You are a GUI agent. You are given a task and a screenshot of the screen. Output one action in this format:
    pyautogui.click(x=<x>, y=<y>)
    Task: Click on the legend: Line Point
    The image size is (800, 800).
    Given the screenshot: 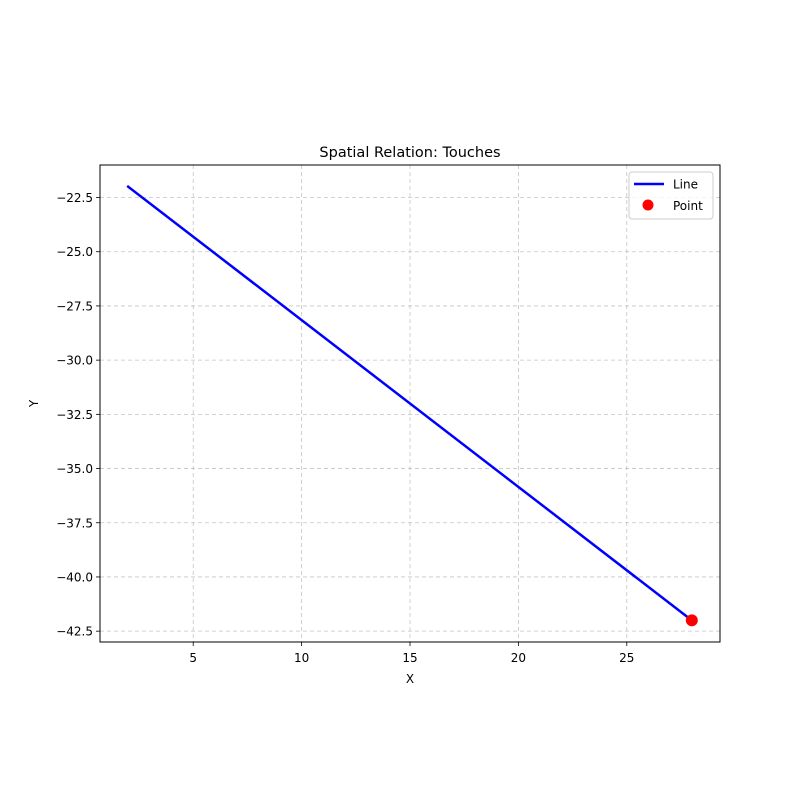 What is the action you would take?
    pyautogui.click(x=671, y=195)
    